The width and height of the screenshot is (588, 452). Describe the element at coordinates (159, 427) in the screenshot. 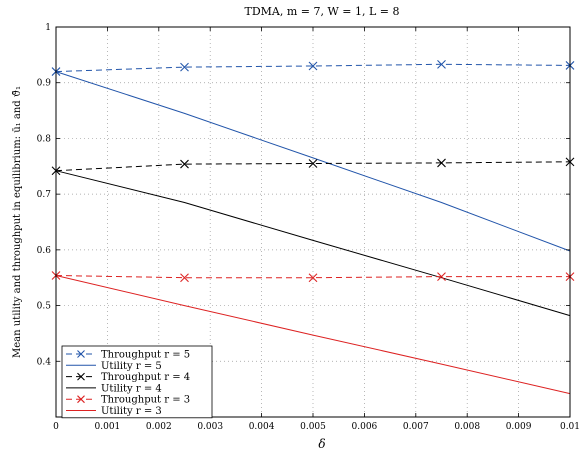

I see `x-tick-label: 0.002` at that location.